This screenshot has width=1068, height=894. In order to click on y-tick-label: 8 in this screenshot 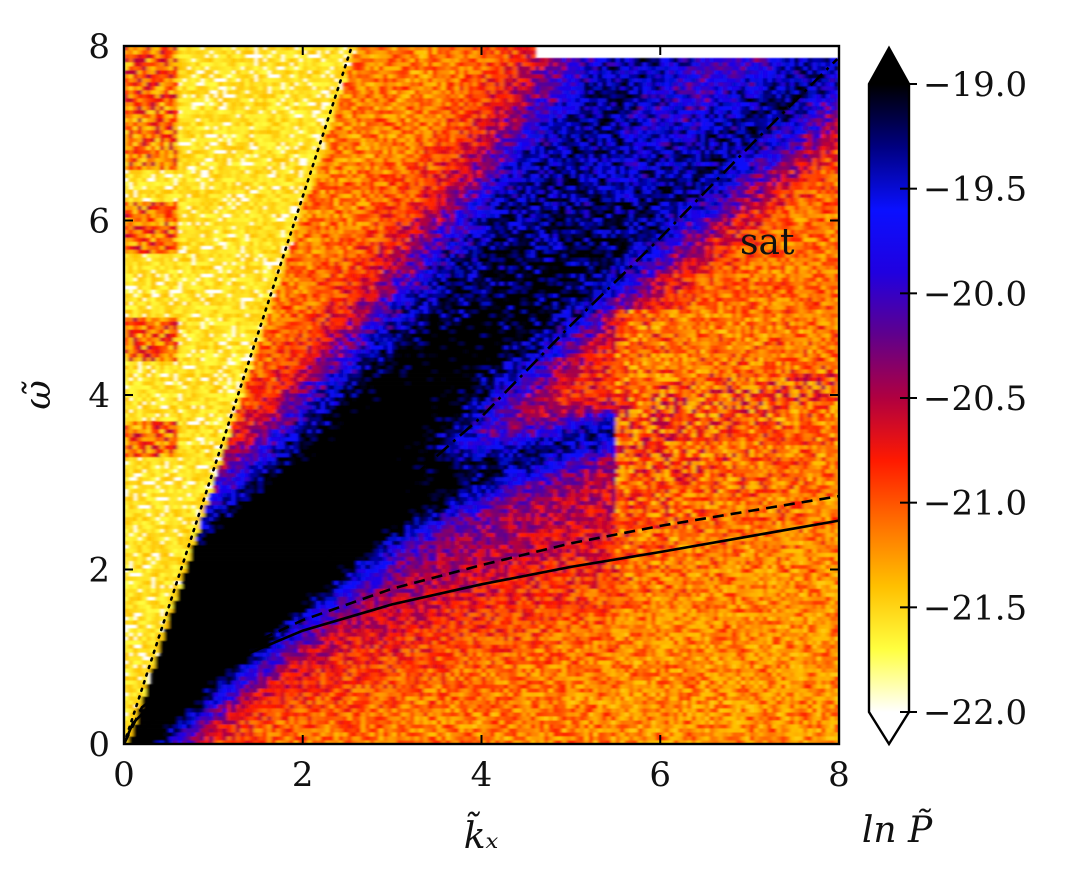, I will do `click(99, 47)`.